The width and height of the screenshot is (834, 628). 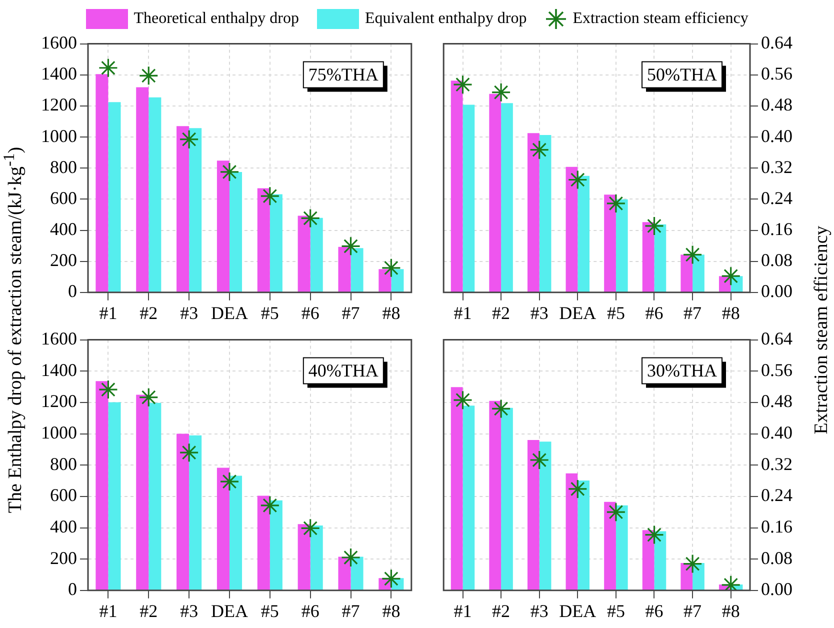 I want to click on y-tick-label: 800, so click(x=63, y=166).